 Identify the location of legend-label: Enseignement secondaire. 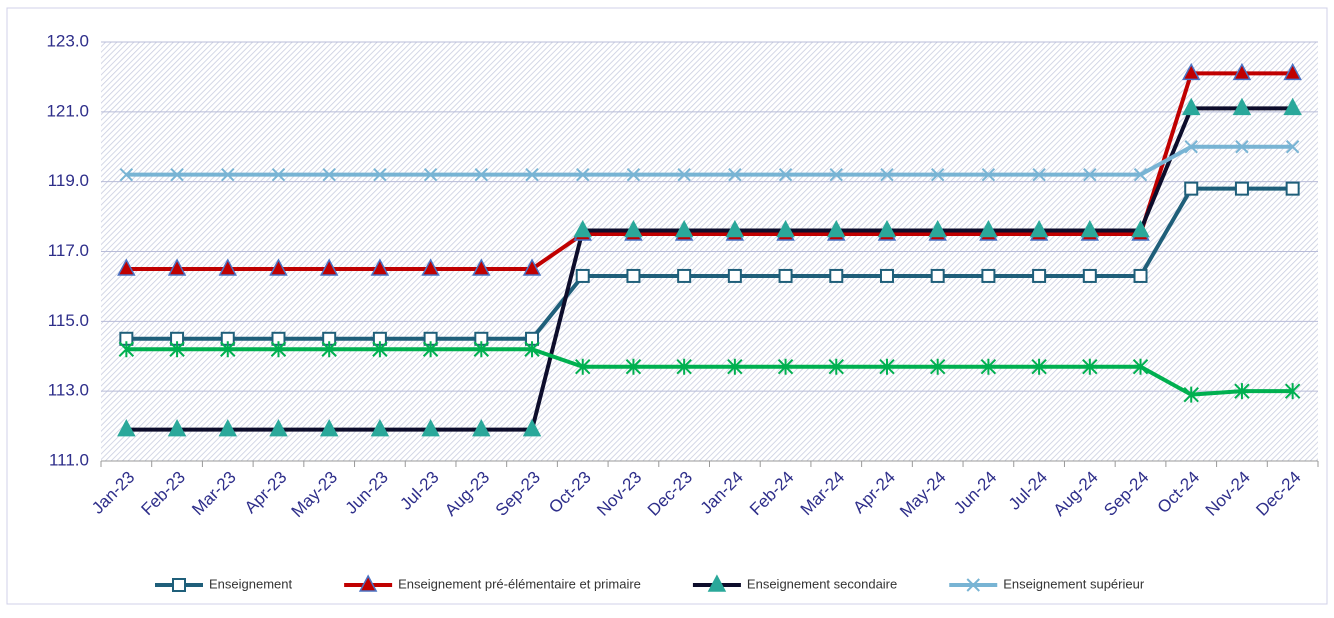
(822, 583).